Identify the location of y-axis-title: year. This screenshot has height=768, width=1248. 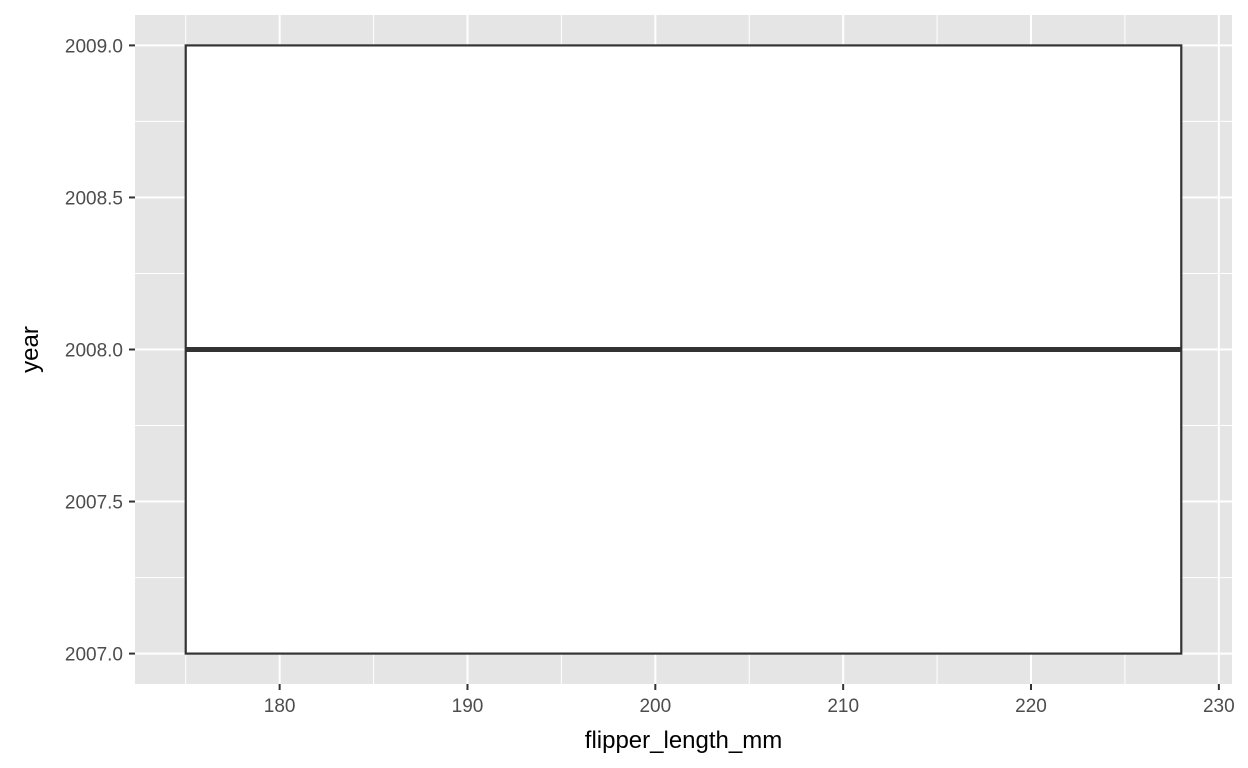
(30, 349).